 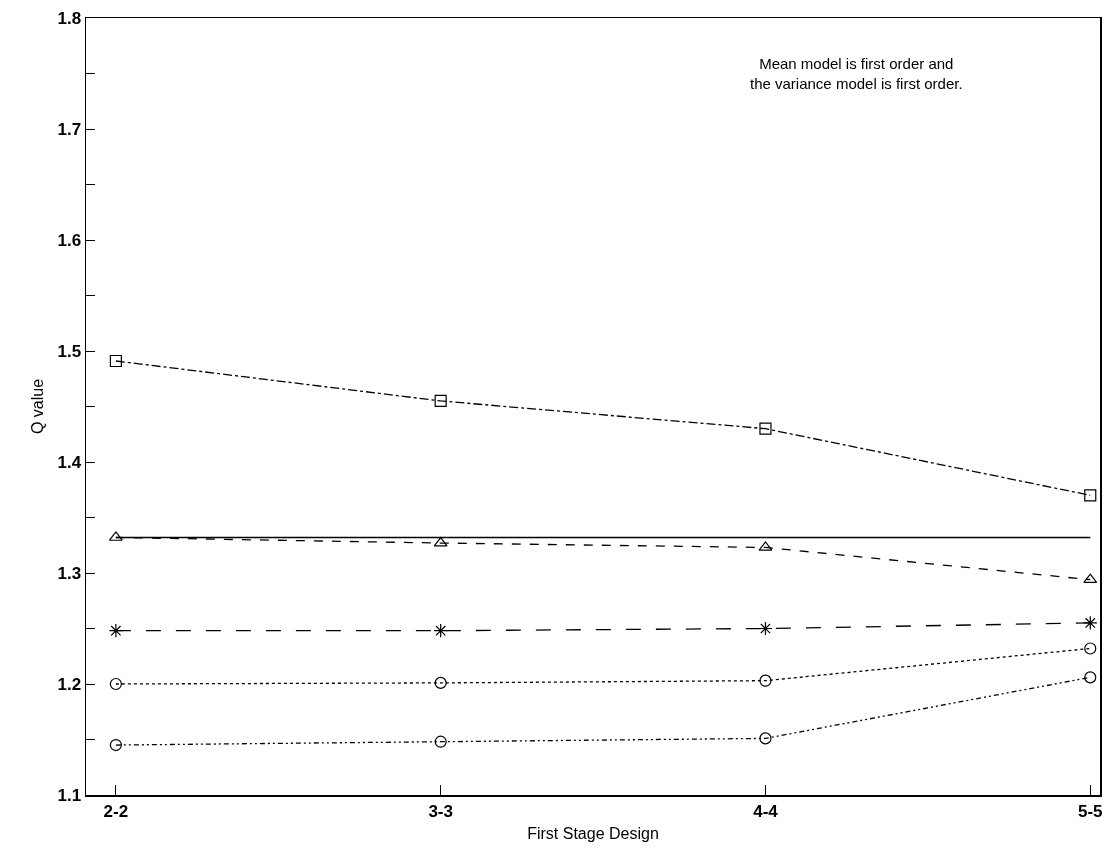 What do you see at coordinates (69, 684) in the screenshot?
I see `y-tick-label: 1.2` at bounding box center [69, 684].